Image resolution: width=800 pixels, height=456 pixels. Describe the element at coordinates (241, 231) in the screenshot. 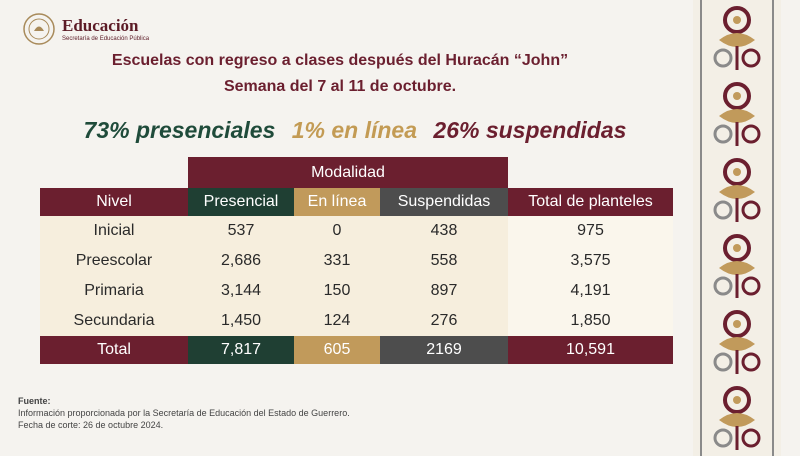

I see `cell-presencial: 537` at that location.